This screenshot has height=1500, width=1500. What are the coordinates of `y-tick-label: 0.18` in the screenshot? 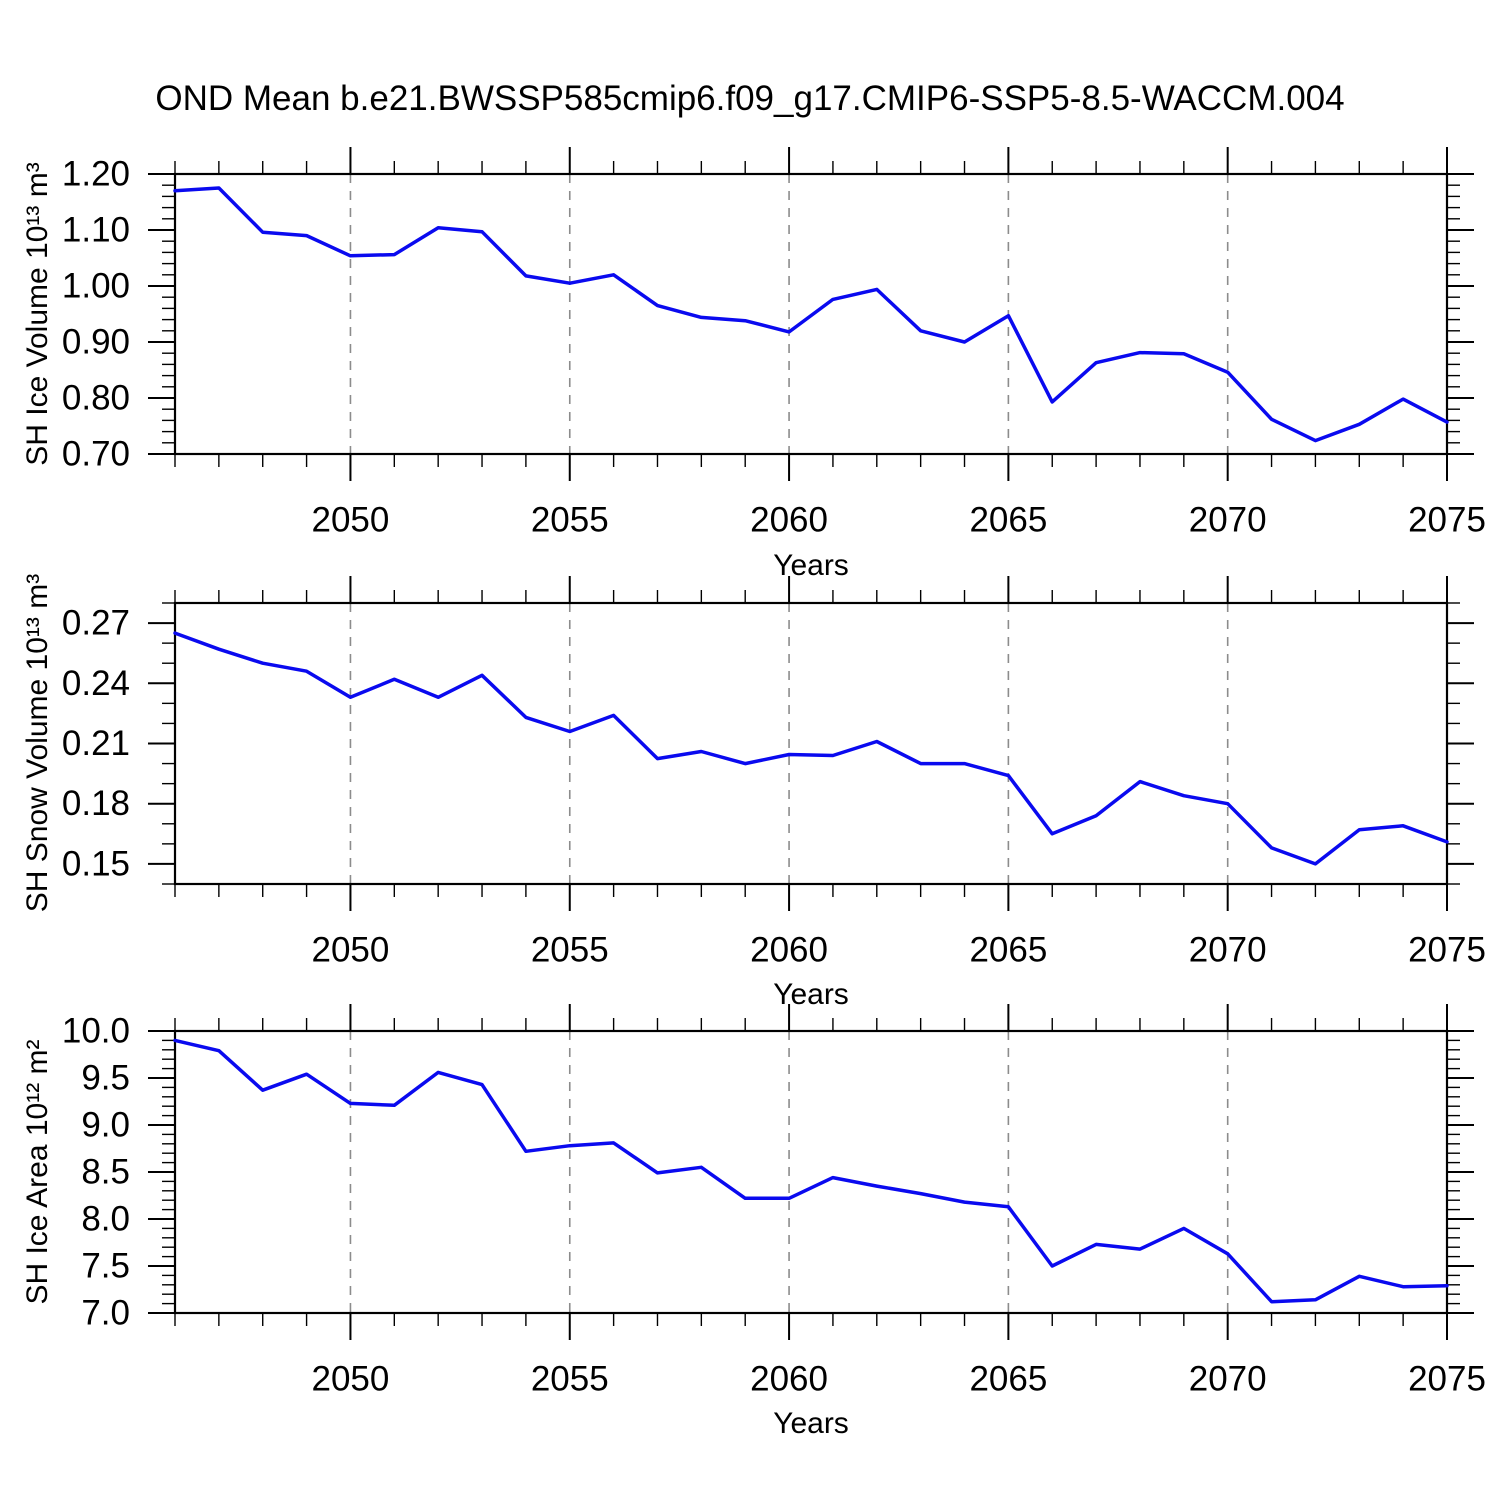 It's located at (96, 803).